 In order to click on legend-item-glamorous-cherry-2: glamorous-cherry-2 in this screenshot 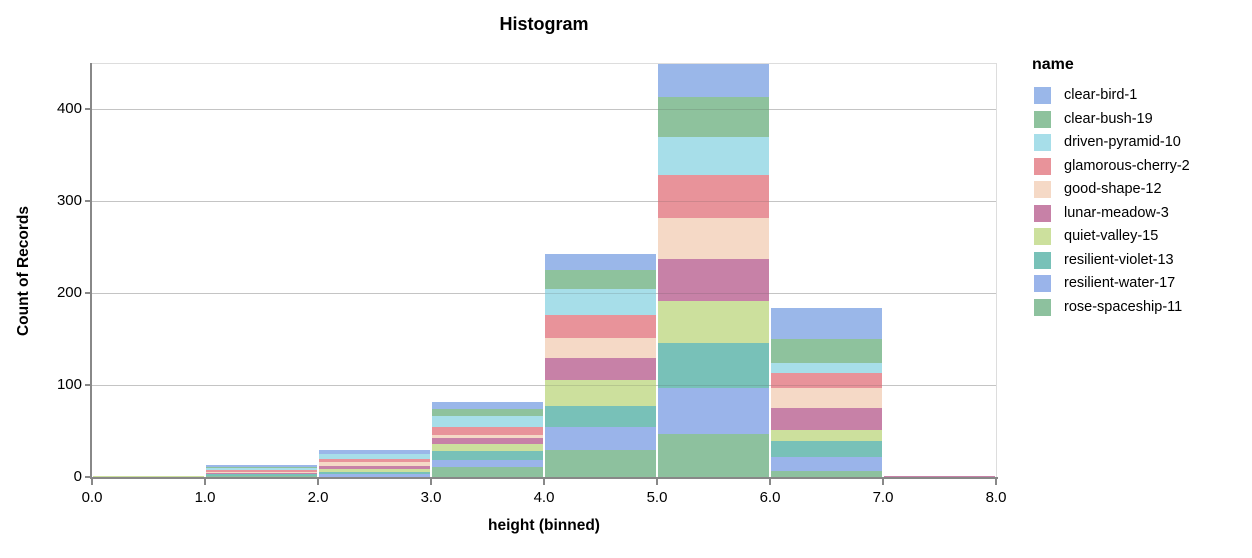, I will do `click(1139, 169)`.